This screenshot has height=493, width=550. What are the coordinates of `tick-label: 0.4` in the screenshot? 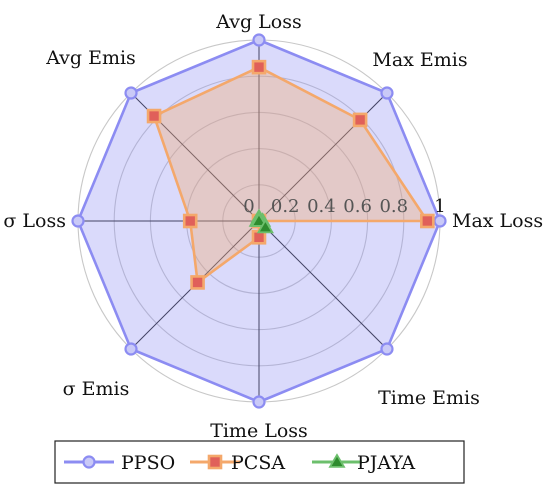 It's located at (321, 206).